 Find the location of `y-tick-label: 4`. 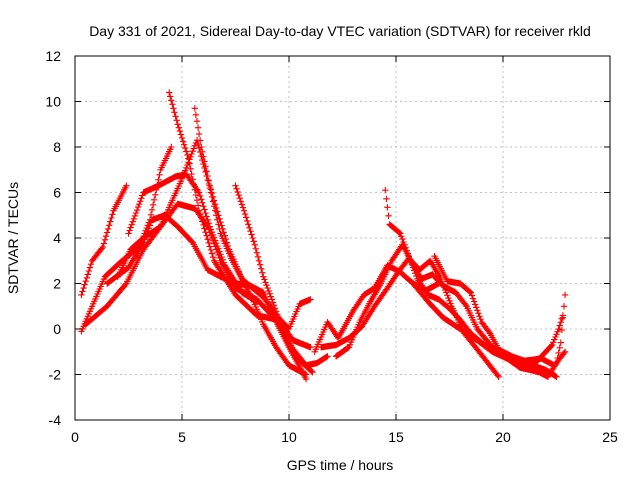

y-tick-label: 4 is located at coordinates (57, 238).